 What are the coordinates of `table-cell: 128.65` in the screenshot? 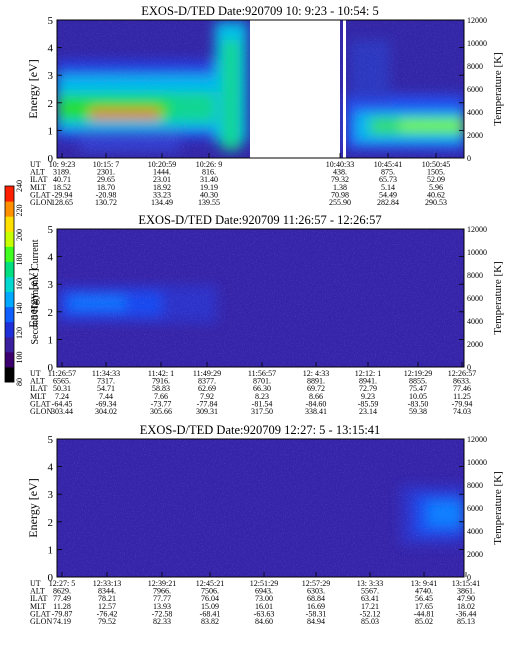 It's located at (62, 202).